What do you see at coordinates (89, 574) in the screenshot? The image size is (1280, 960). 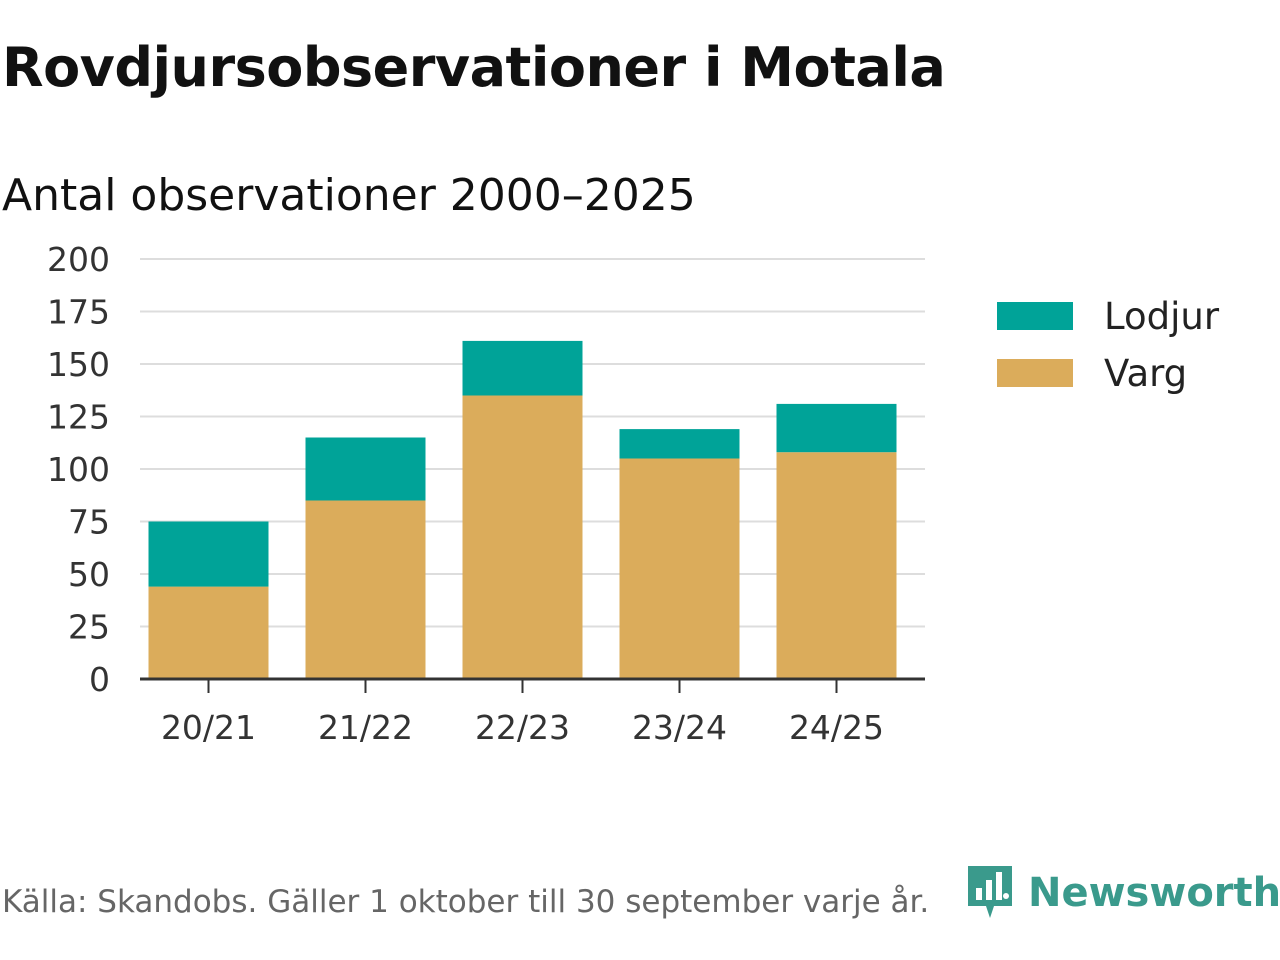 I see `y-tick-label: 50` at bounding box center [89, 574].